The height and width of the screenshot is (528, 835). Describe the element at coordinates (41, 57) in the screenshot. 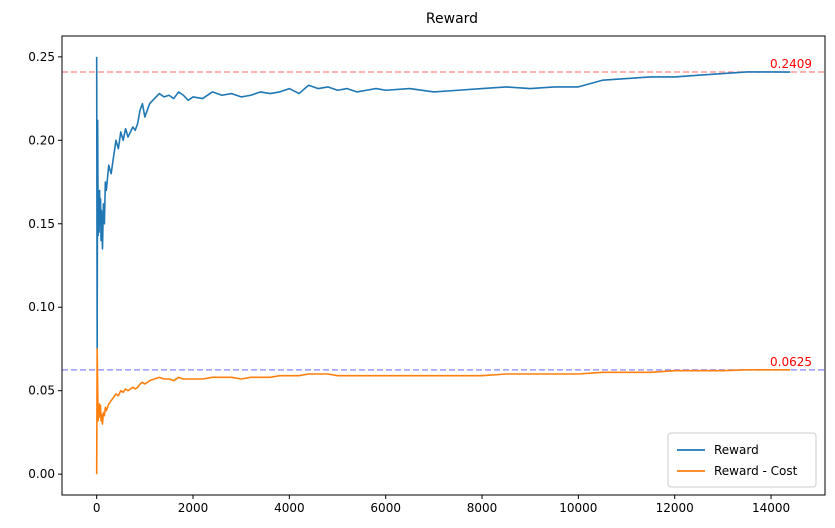

I see `y-tick-label: 0.25` at that location.